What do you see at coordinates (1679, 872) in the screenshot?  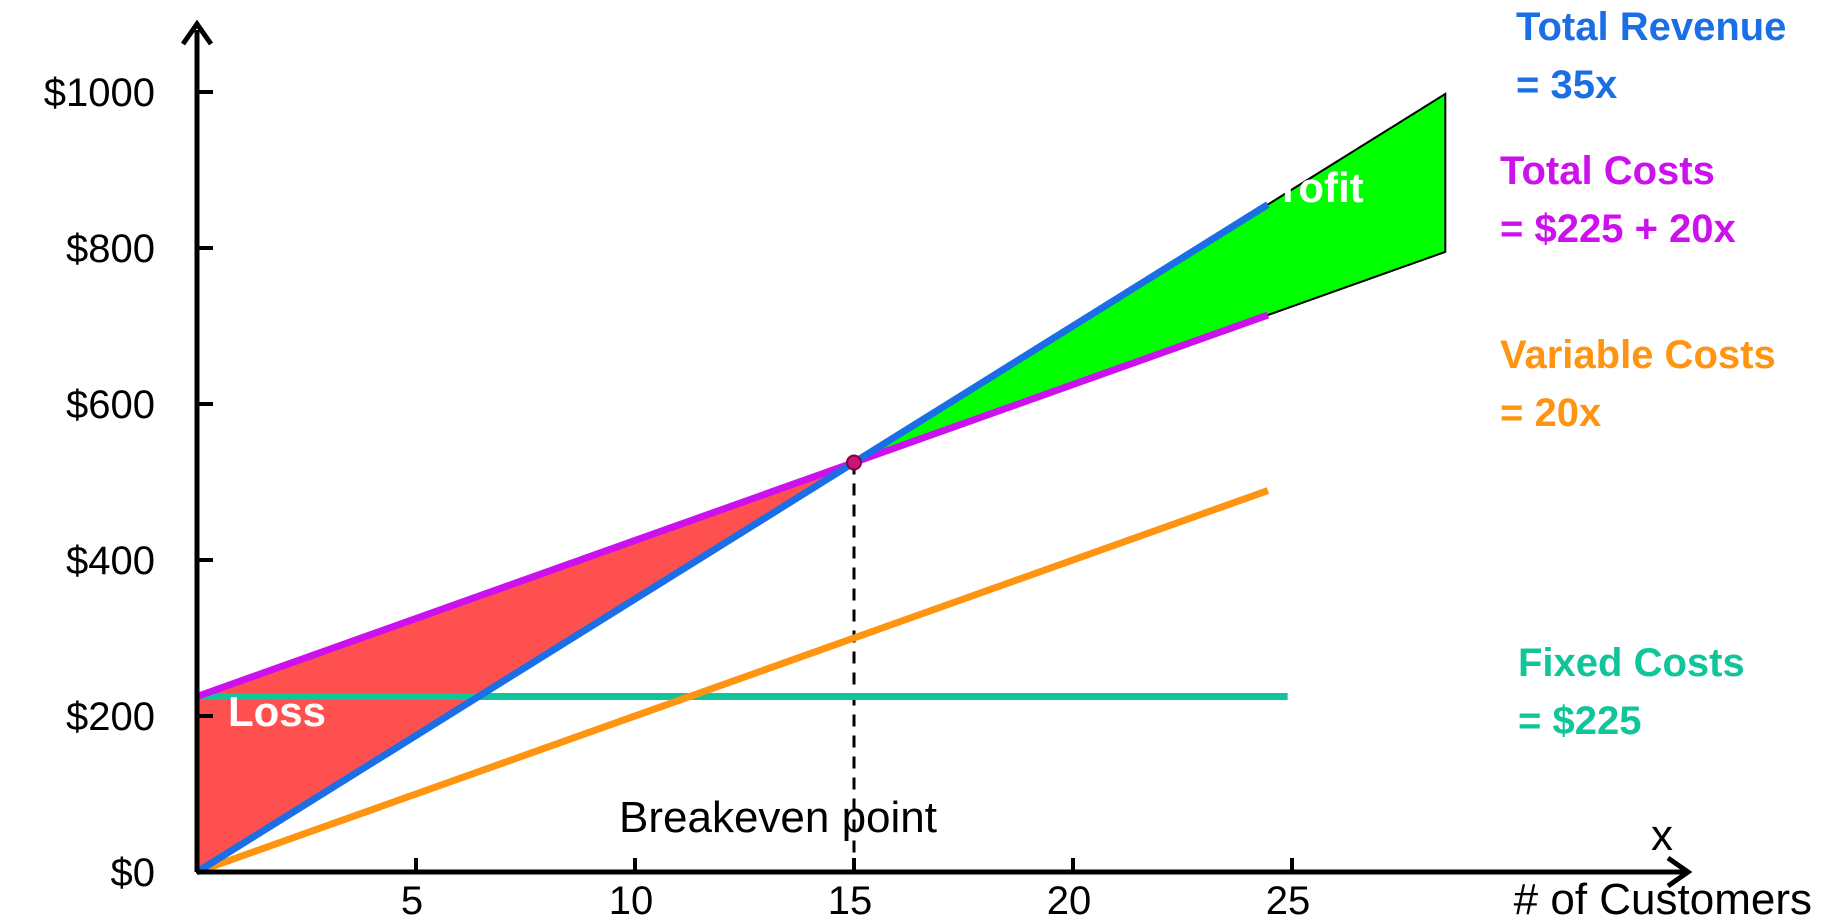 I see `x-axis-arrow` at bounding box center [1679, 872].